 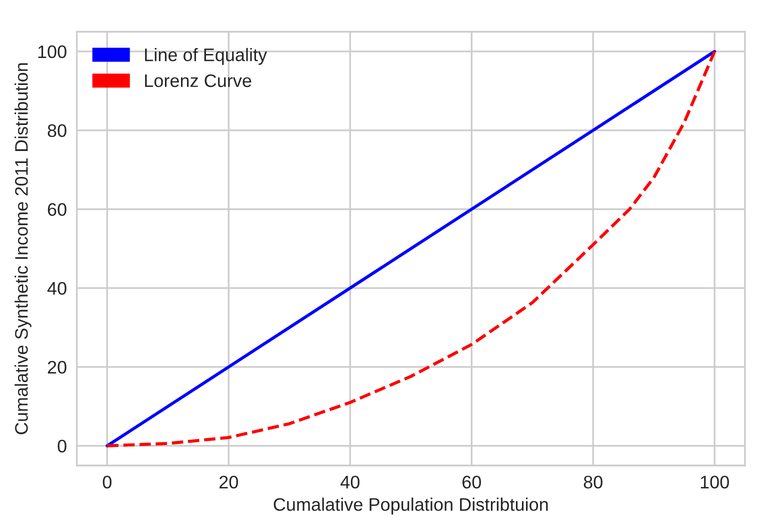 I want to click on y-tick-label: 60, so click(x=57, y=209).